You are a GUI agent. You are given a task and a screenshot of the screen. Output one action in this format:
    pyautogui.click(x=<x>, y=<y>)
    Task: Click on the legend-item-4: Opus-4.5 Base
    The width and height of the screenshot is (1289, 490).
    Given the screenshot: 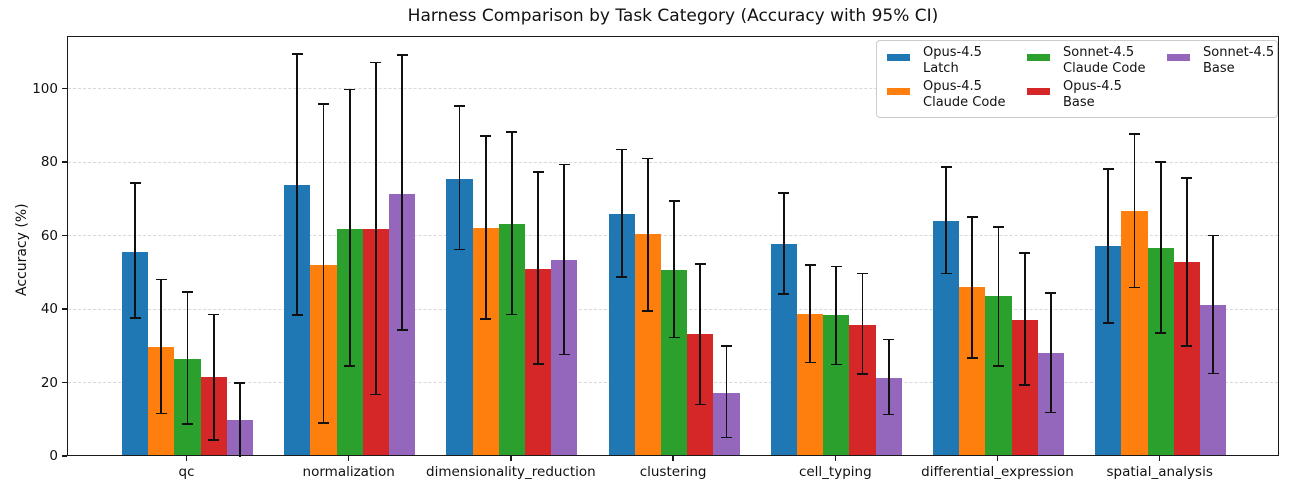 What is the action you would take?
    pyautogui.click(x=1074, y=95)
    